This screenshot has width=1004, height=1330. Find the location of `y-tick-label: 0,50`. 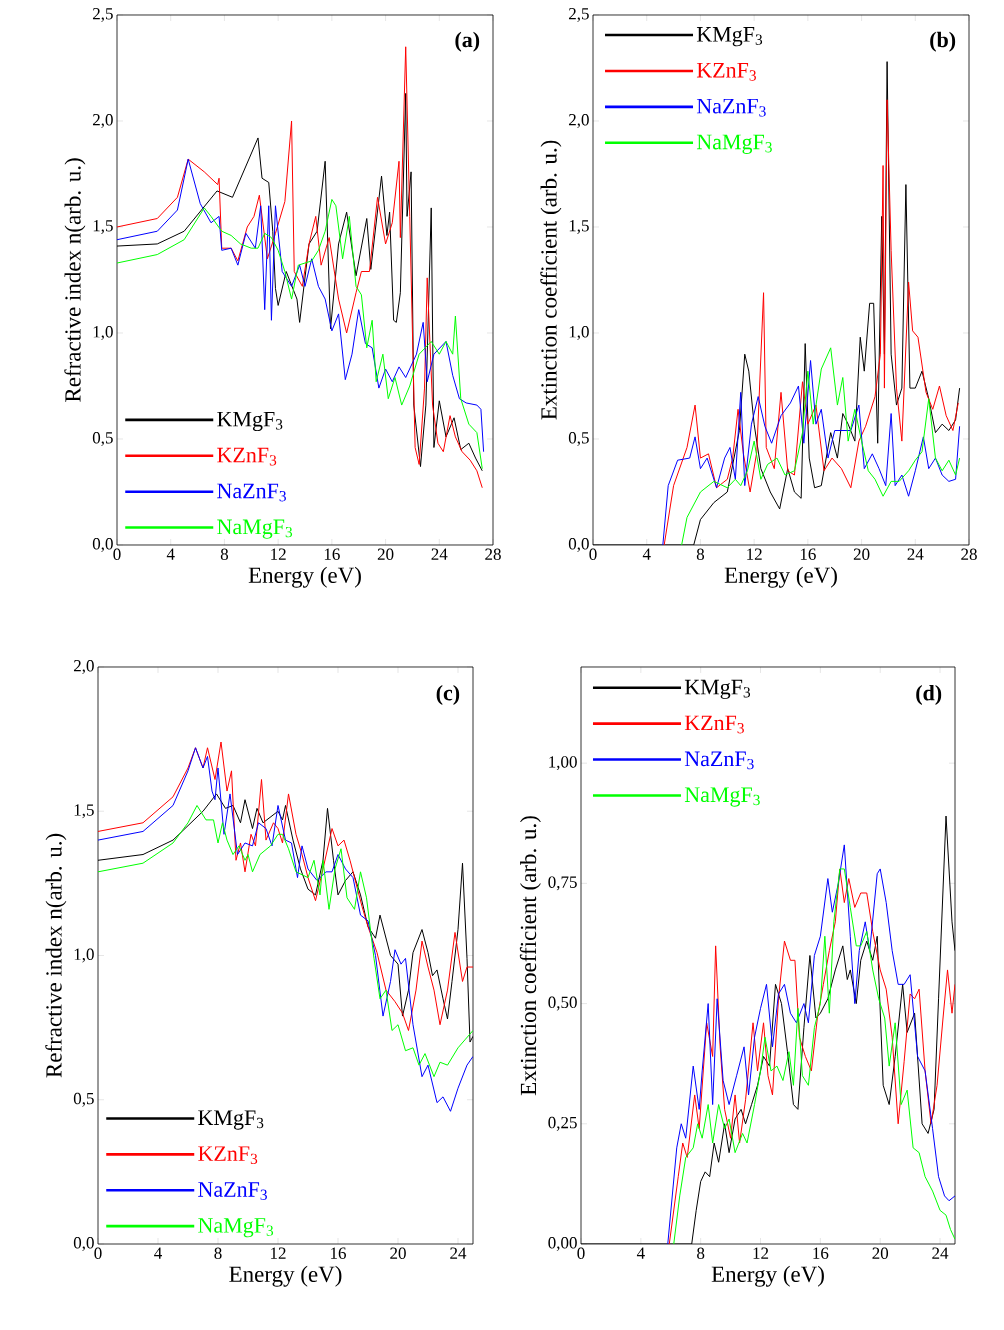

y-tick-label: 0,50 is located at coordinates (562, 1003).